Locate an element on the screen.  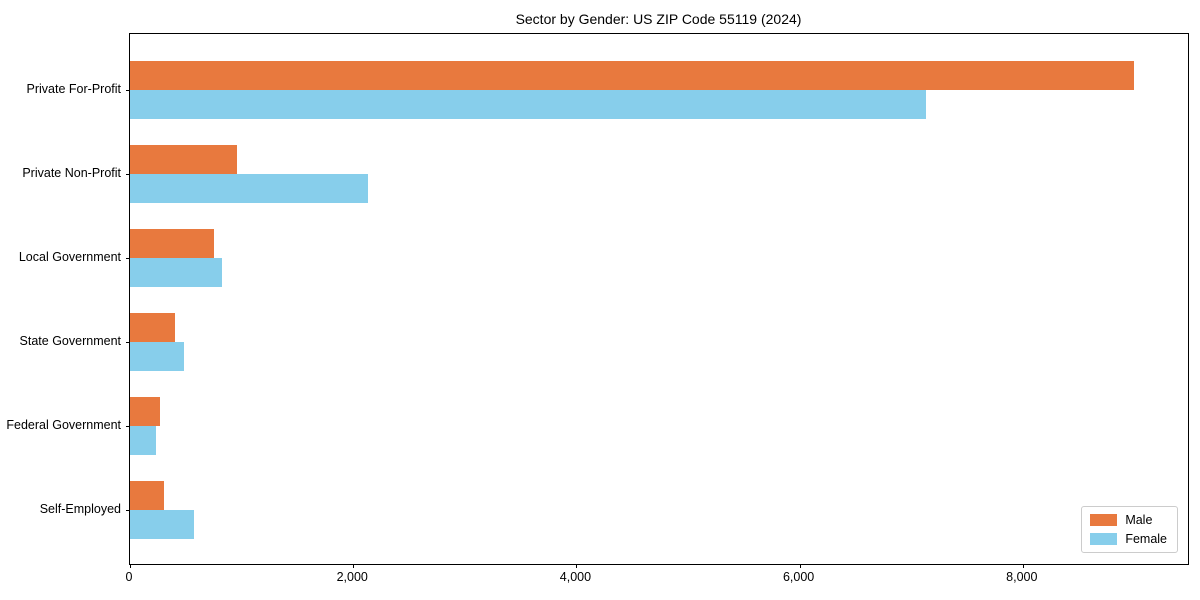
x-tick-label-4-000: 4,000 is located at coordinates (575, 577).